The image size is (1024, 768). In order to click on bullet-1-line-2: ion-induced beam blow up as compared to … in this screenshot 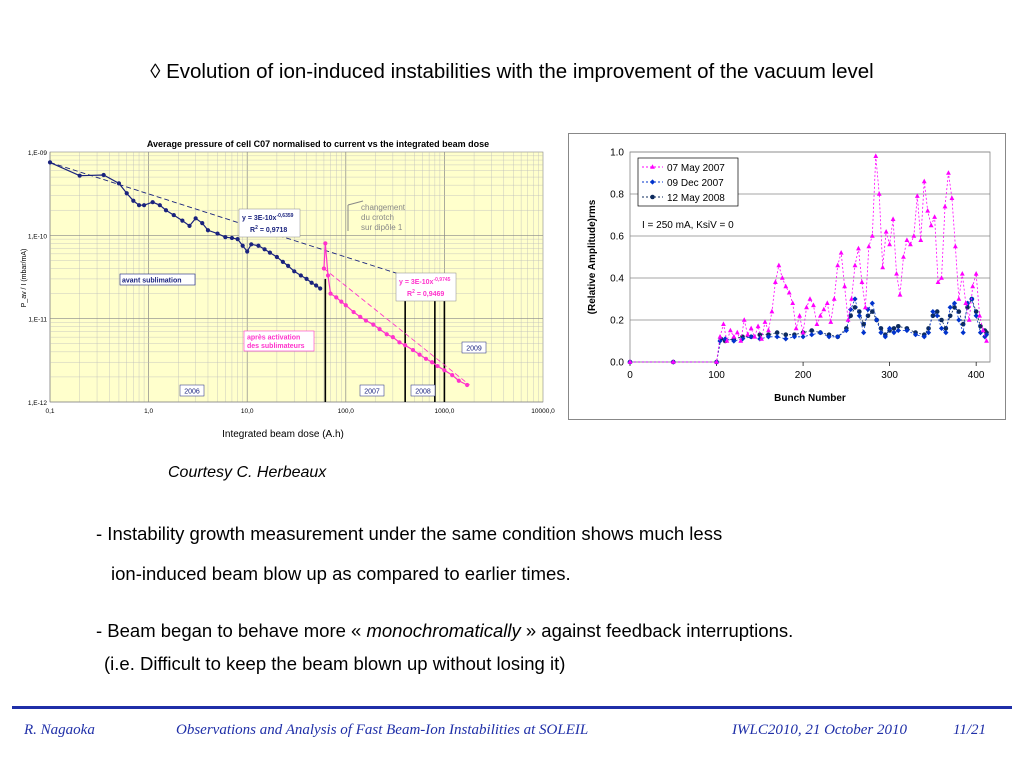, I will do `click(341, 573)`.